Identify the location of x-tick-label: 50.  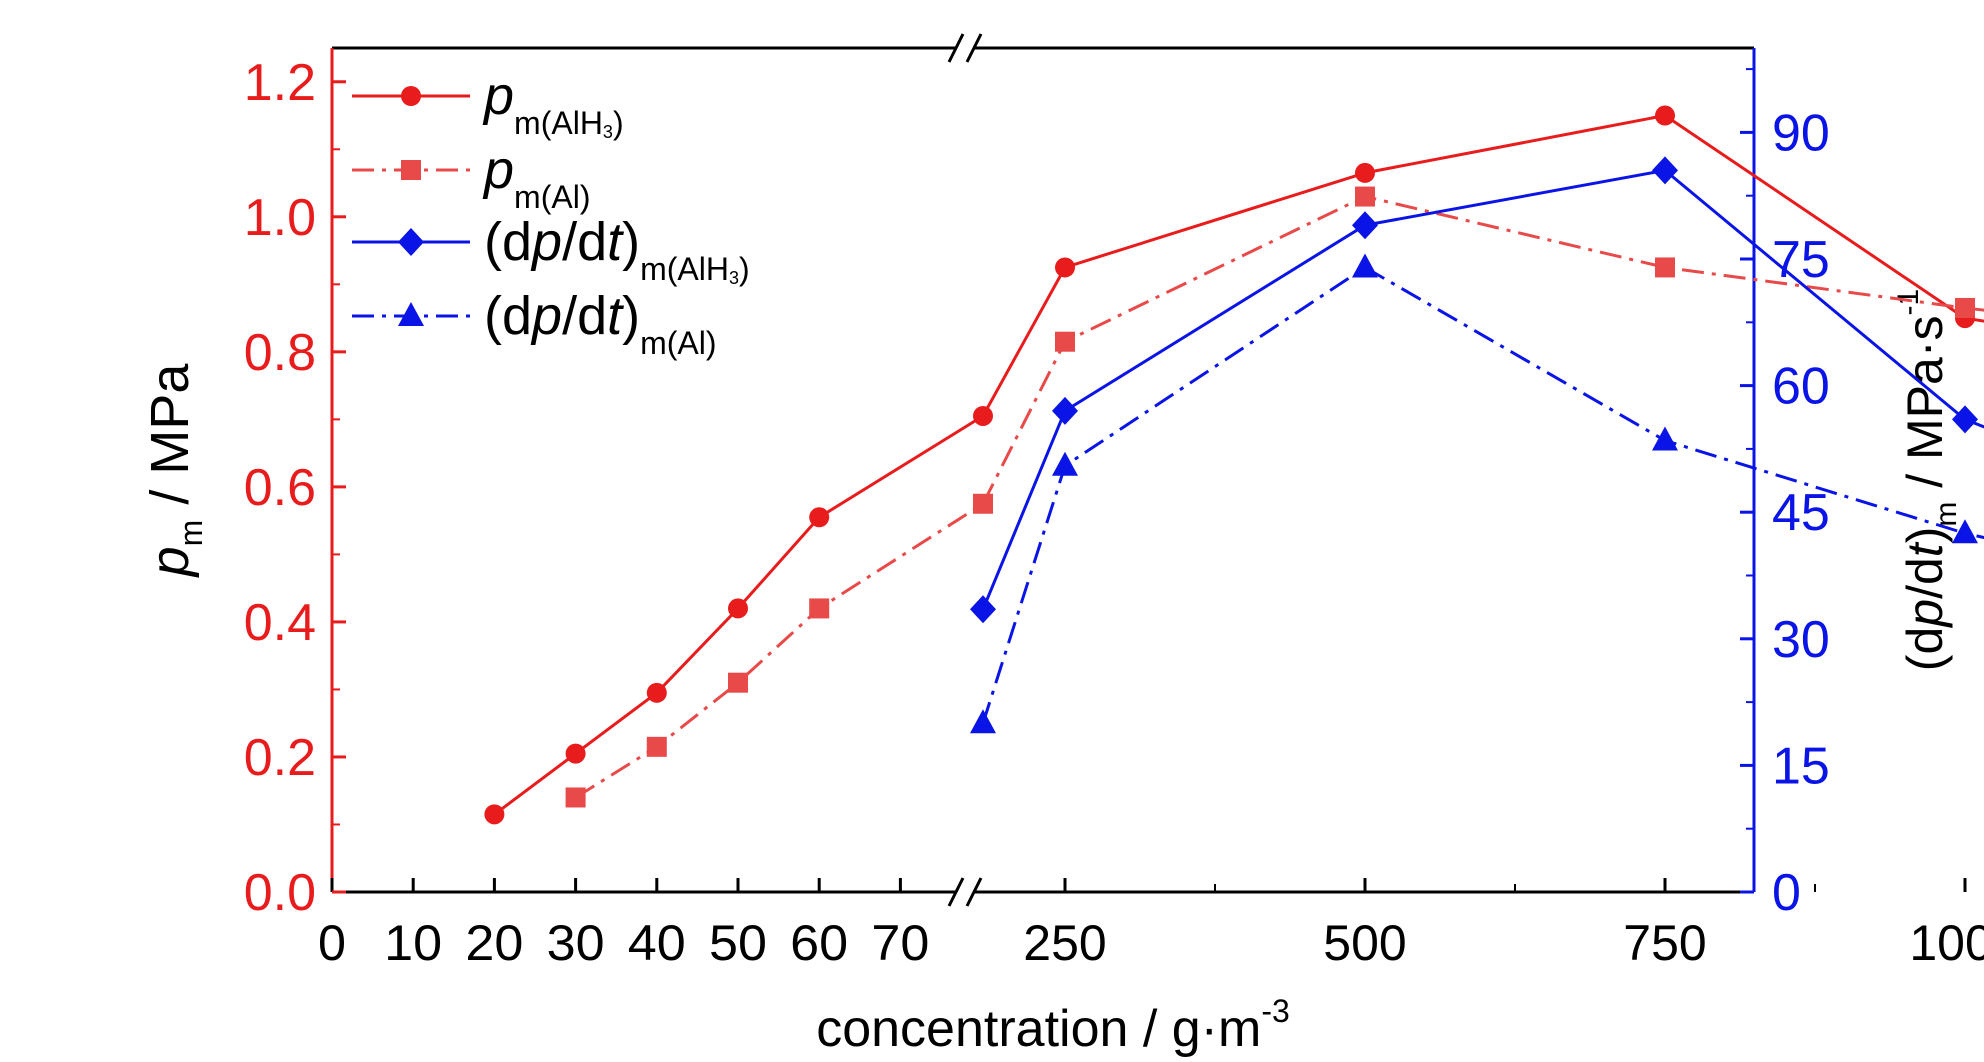
(738, 943).